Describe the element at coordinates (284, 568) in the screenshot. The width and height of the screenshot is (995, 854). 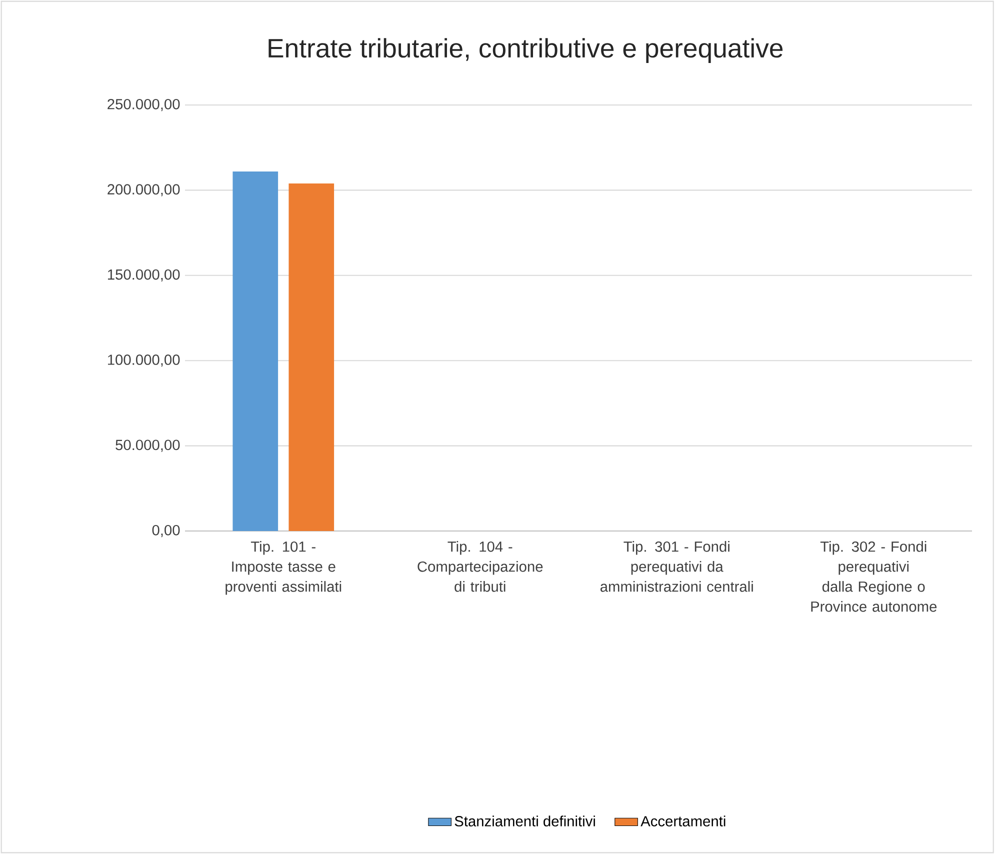
I see `x-tick-label: Tip. 101 - Imposte tasse e proventi assimilati` at that location.